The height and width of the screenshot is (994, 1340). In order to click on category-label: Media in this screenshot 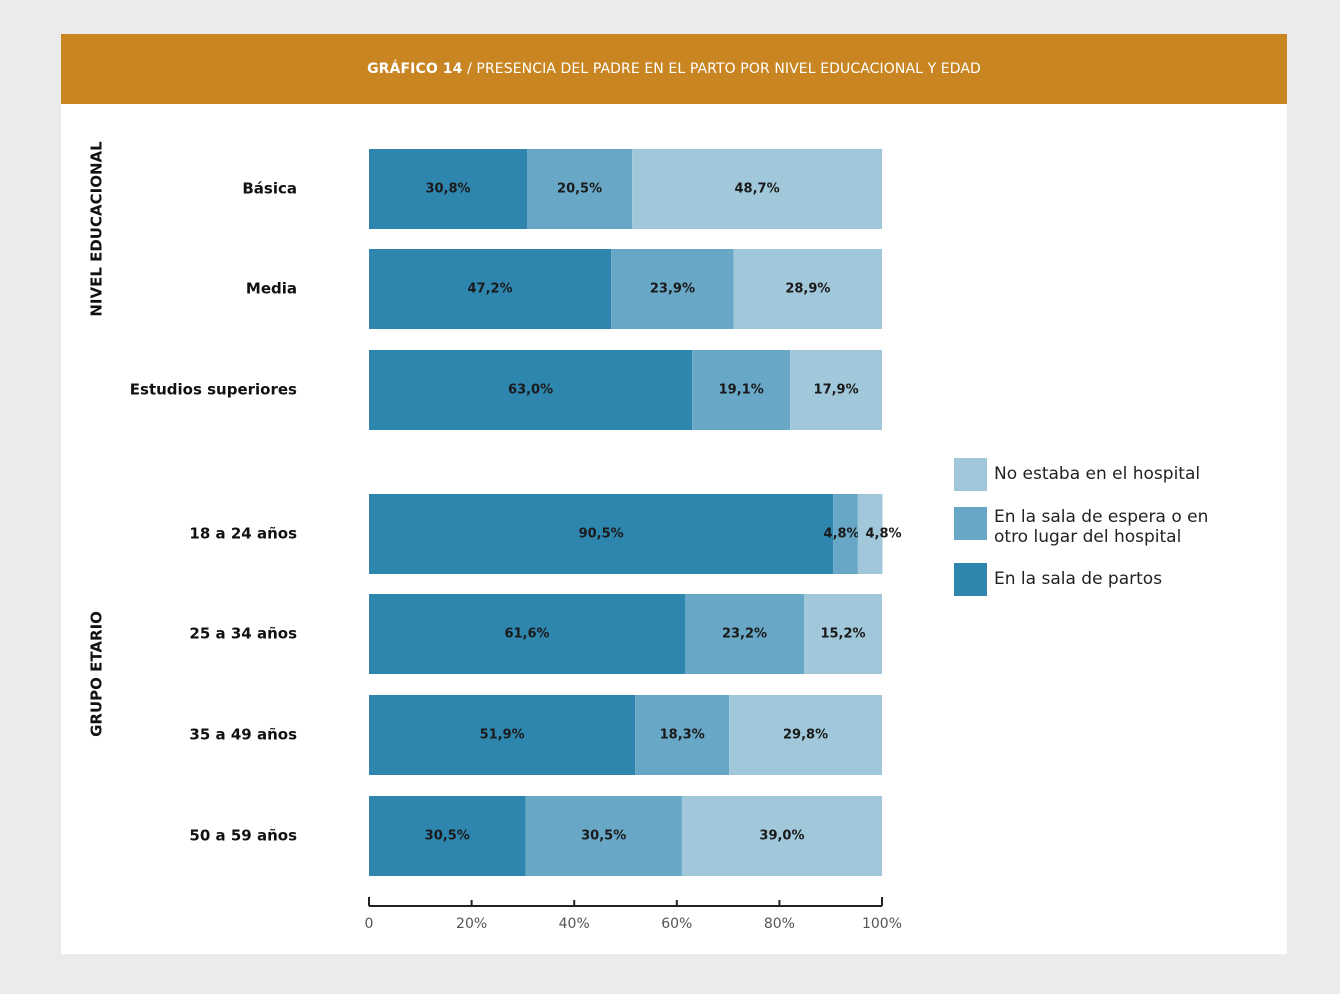, I will do `click(271, 289)`.